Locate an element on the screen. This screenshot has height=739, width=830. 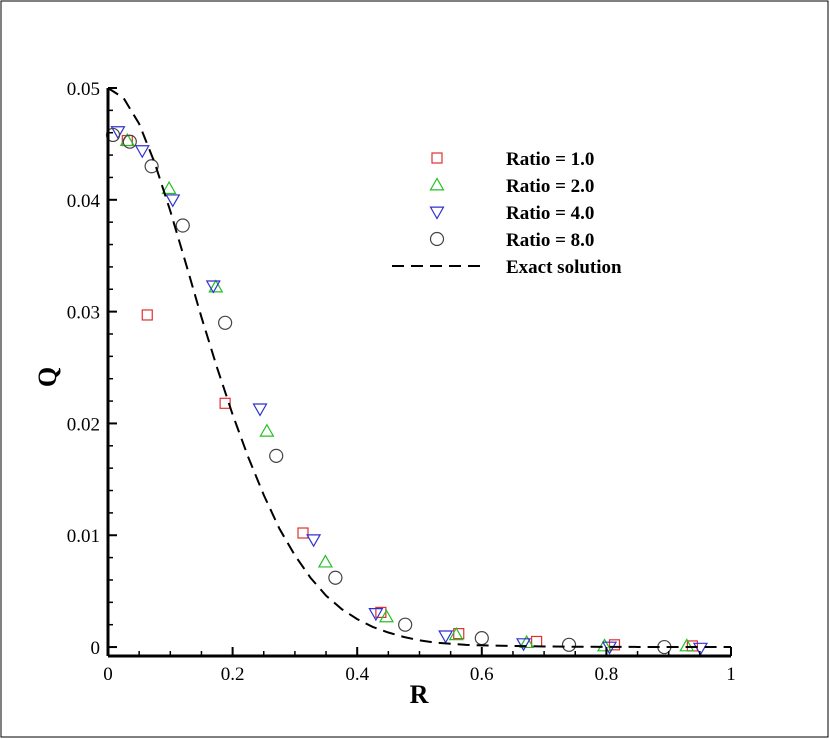
y-tick-label: 0.04 is located at coordinates (84, 201).